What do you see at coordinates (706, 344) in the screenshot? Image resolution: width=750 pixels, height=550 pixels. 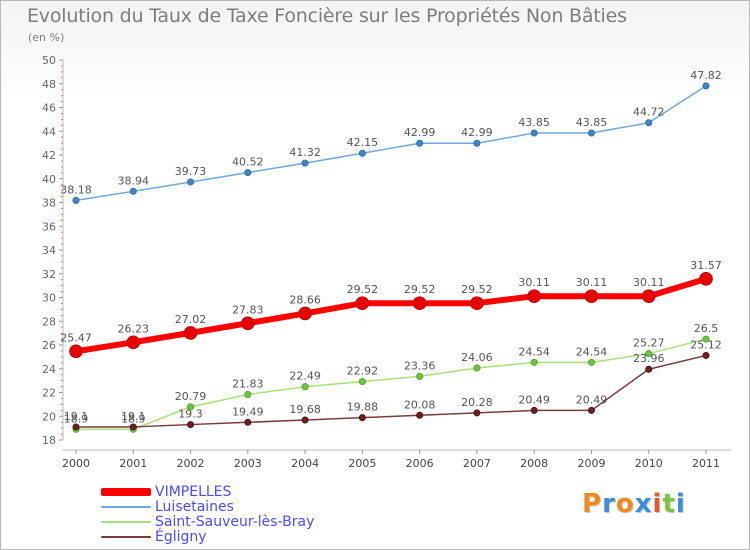 I see `data-label: 25.12` at bounding box center [706, 344].